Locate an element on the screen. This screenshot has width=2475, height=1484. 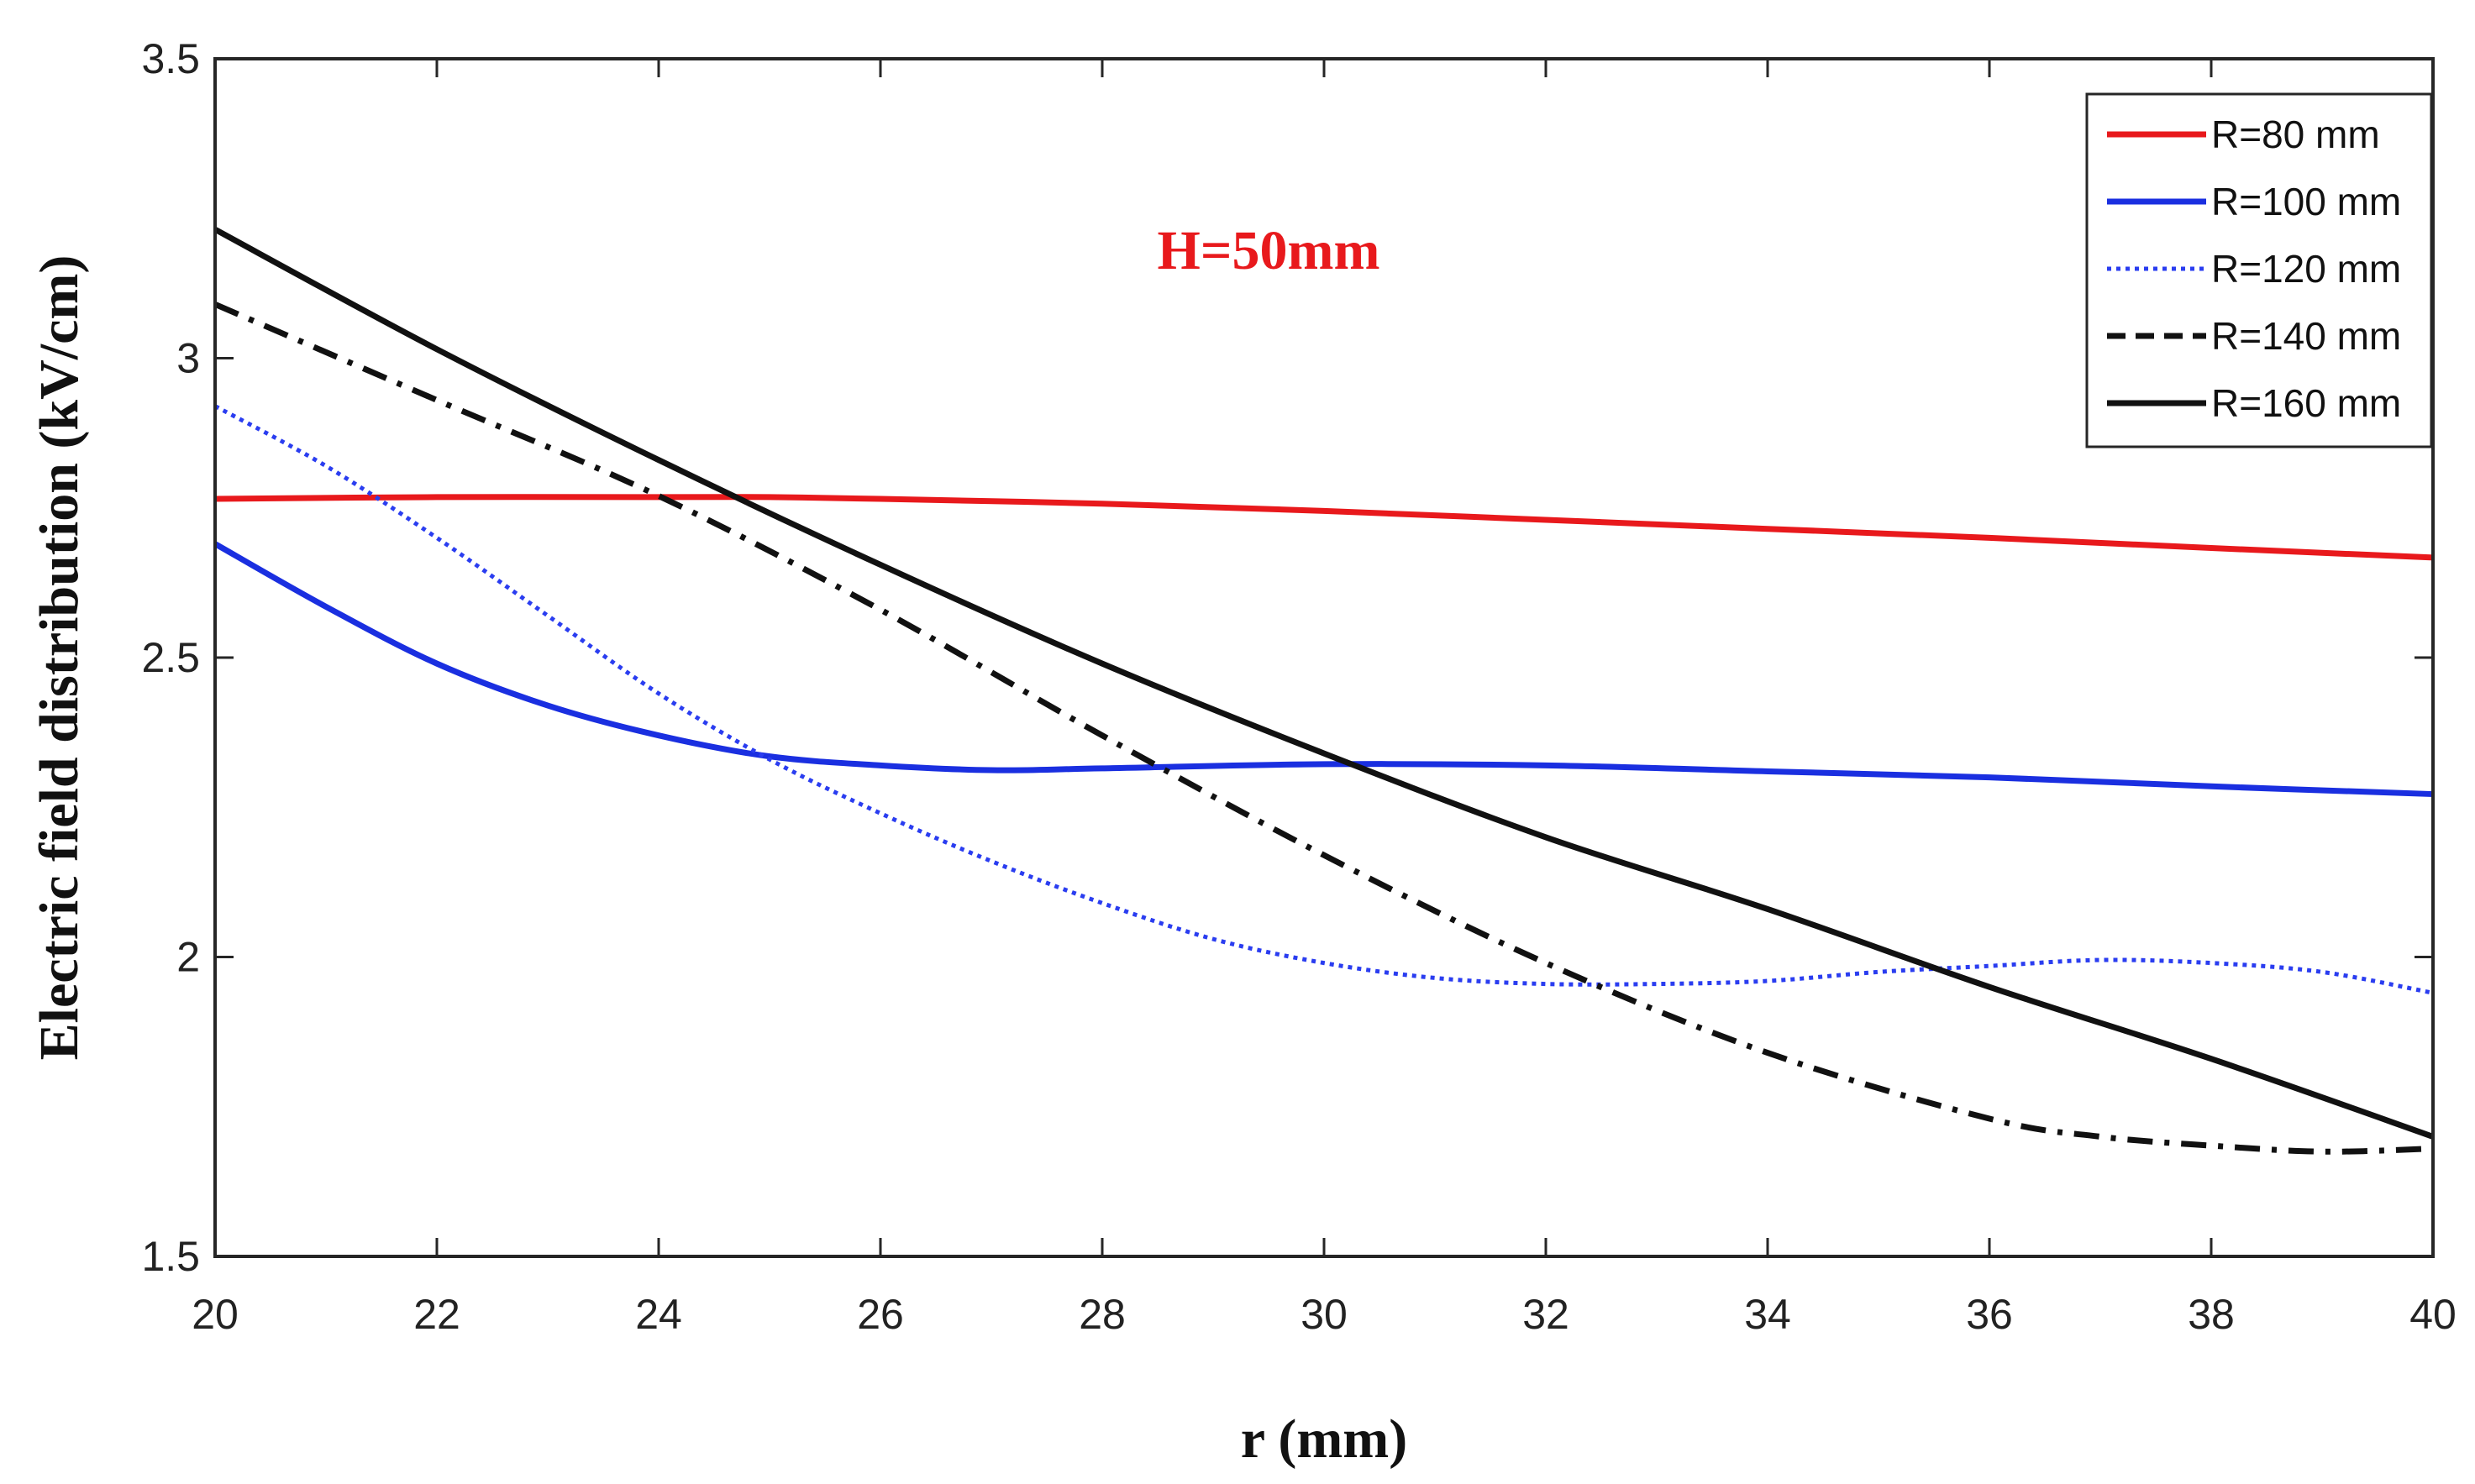
x-tick-label: 40 is located at coordinates (2433, 1314).